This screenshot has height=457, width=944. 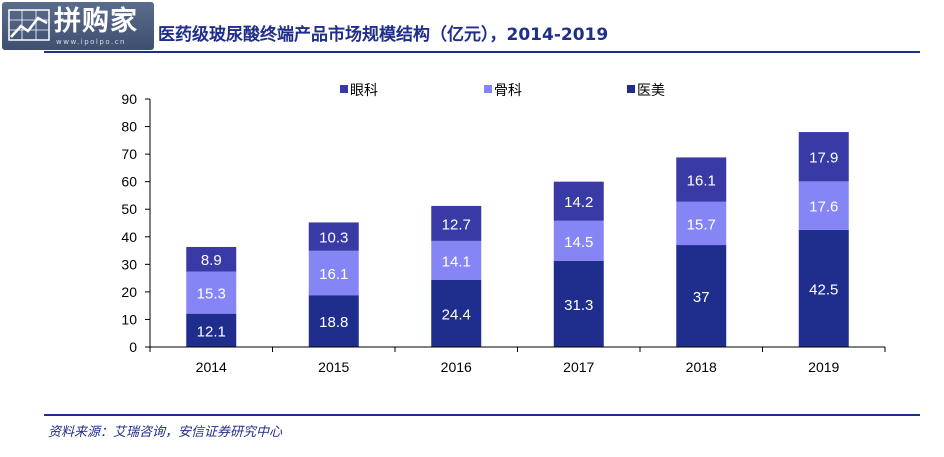 I want to click on chart-trend-icon, so click(x=29, y=25).